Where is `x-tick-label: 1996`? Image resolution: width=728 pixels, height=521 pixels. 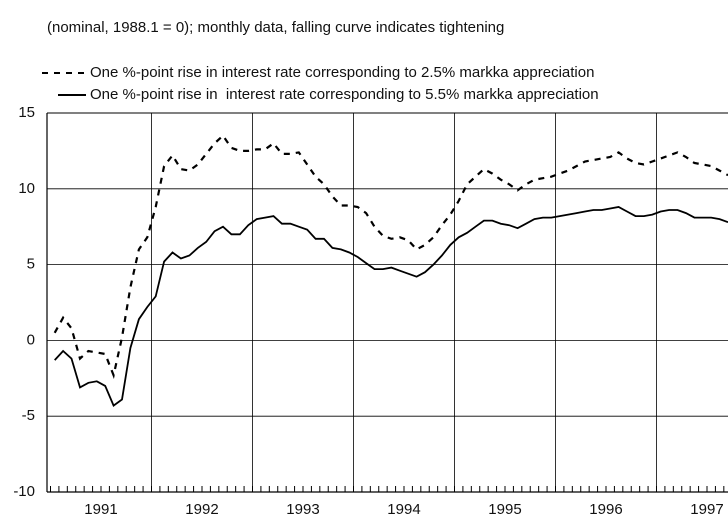
x-tick-label: 1996 is located at coordinates (605, 509).